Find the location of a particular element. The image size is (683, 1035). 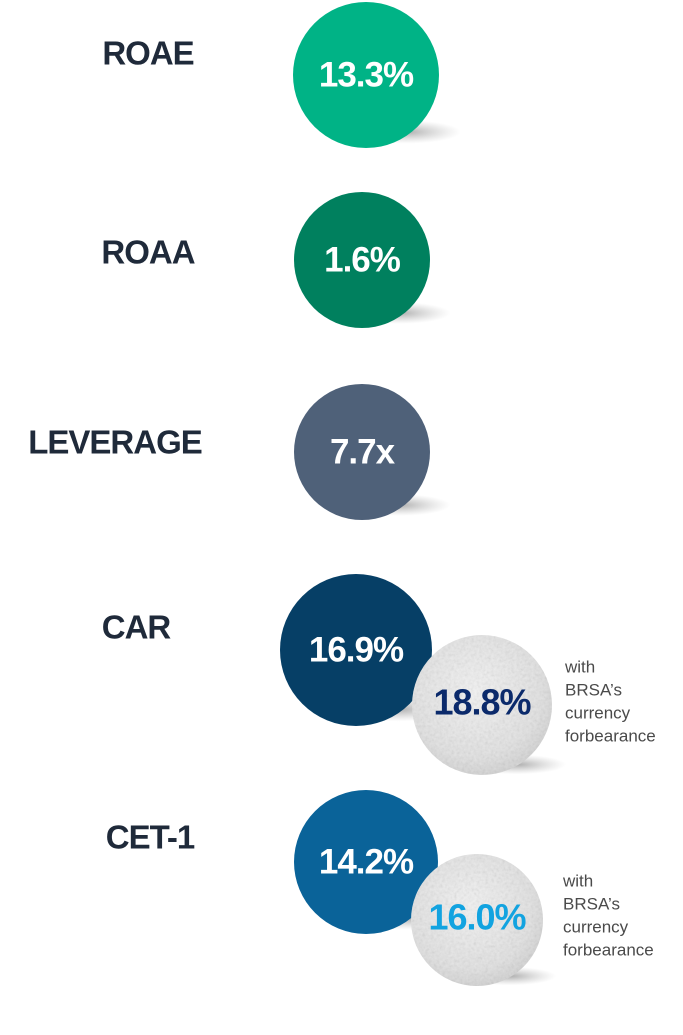

secondary-value: 16.0% is located at coordinates (477, 917).